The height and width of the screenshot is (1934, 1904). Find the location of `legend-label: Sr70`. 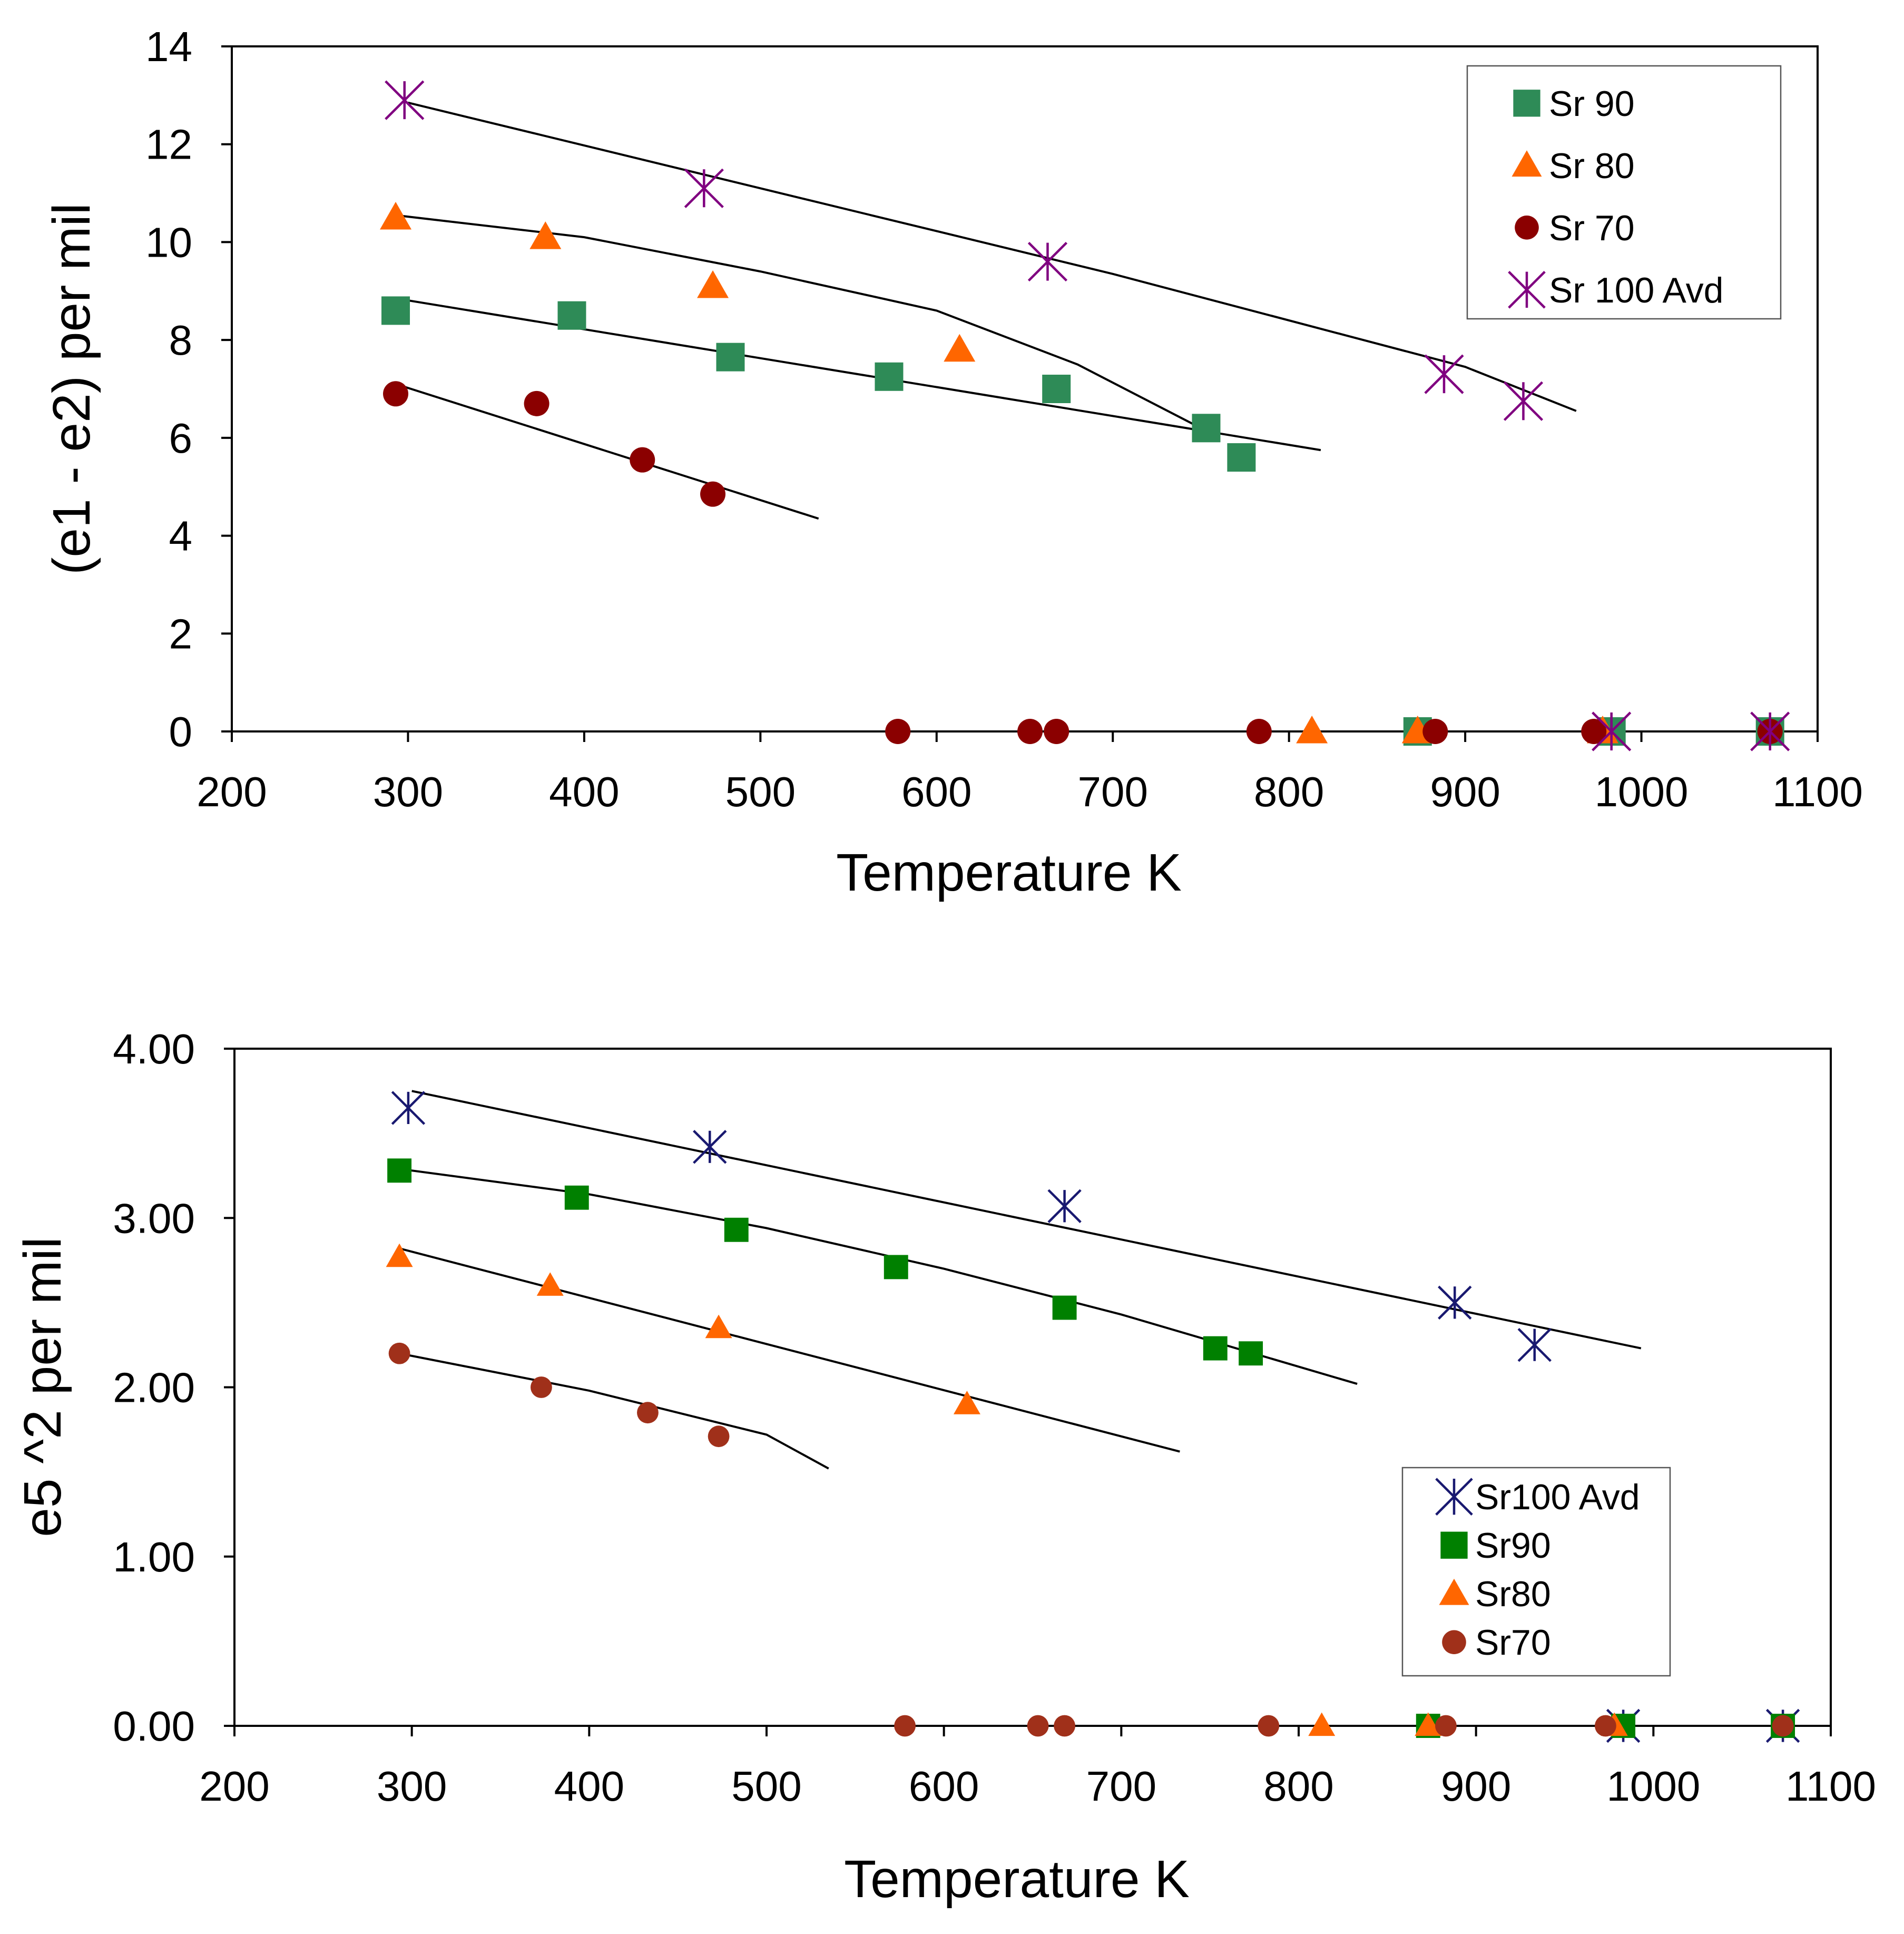

legend-label: Sr70 is located at coordinates (1513, 1643).